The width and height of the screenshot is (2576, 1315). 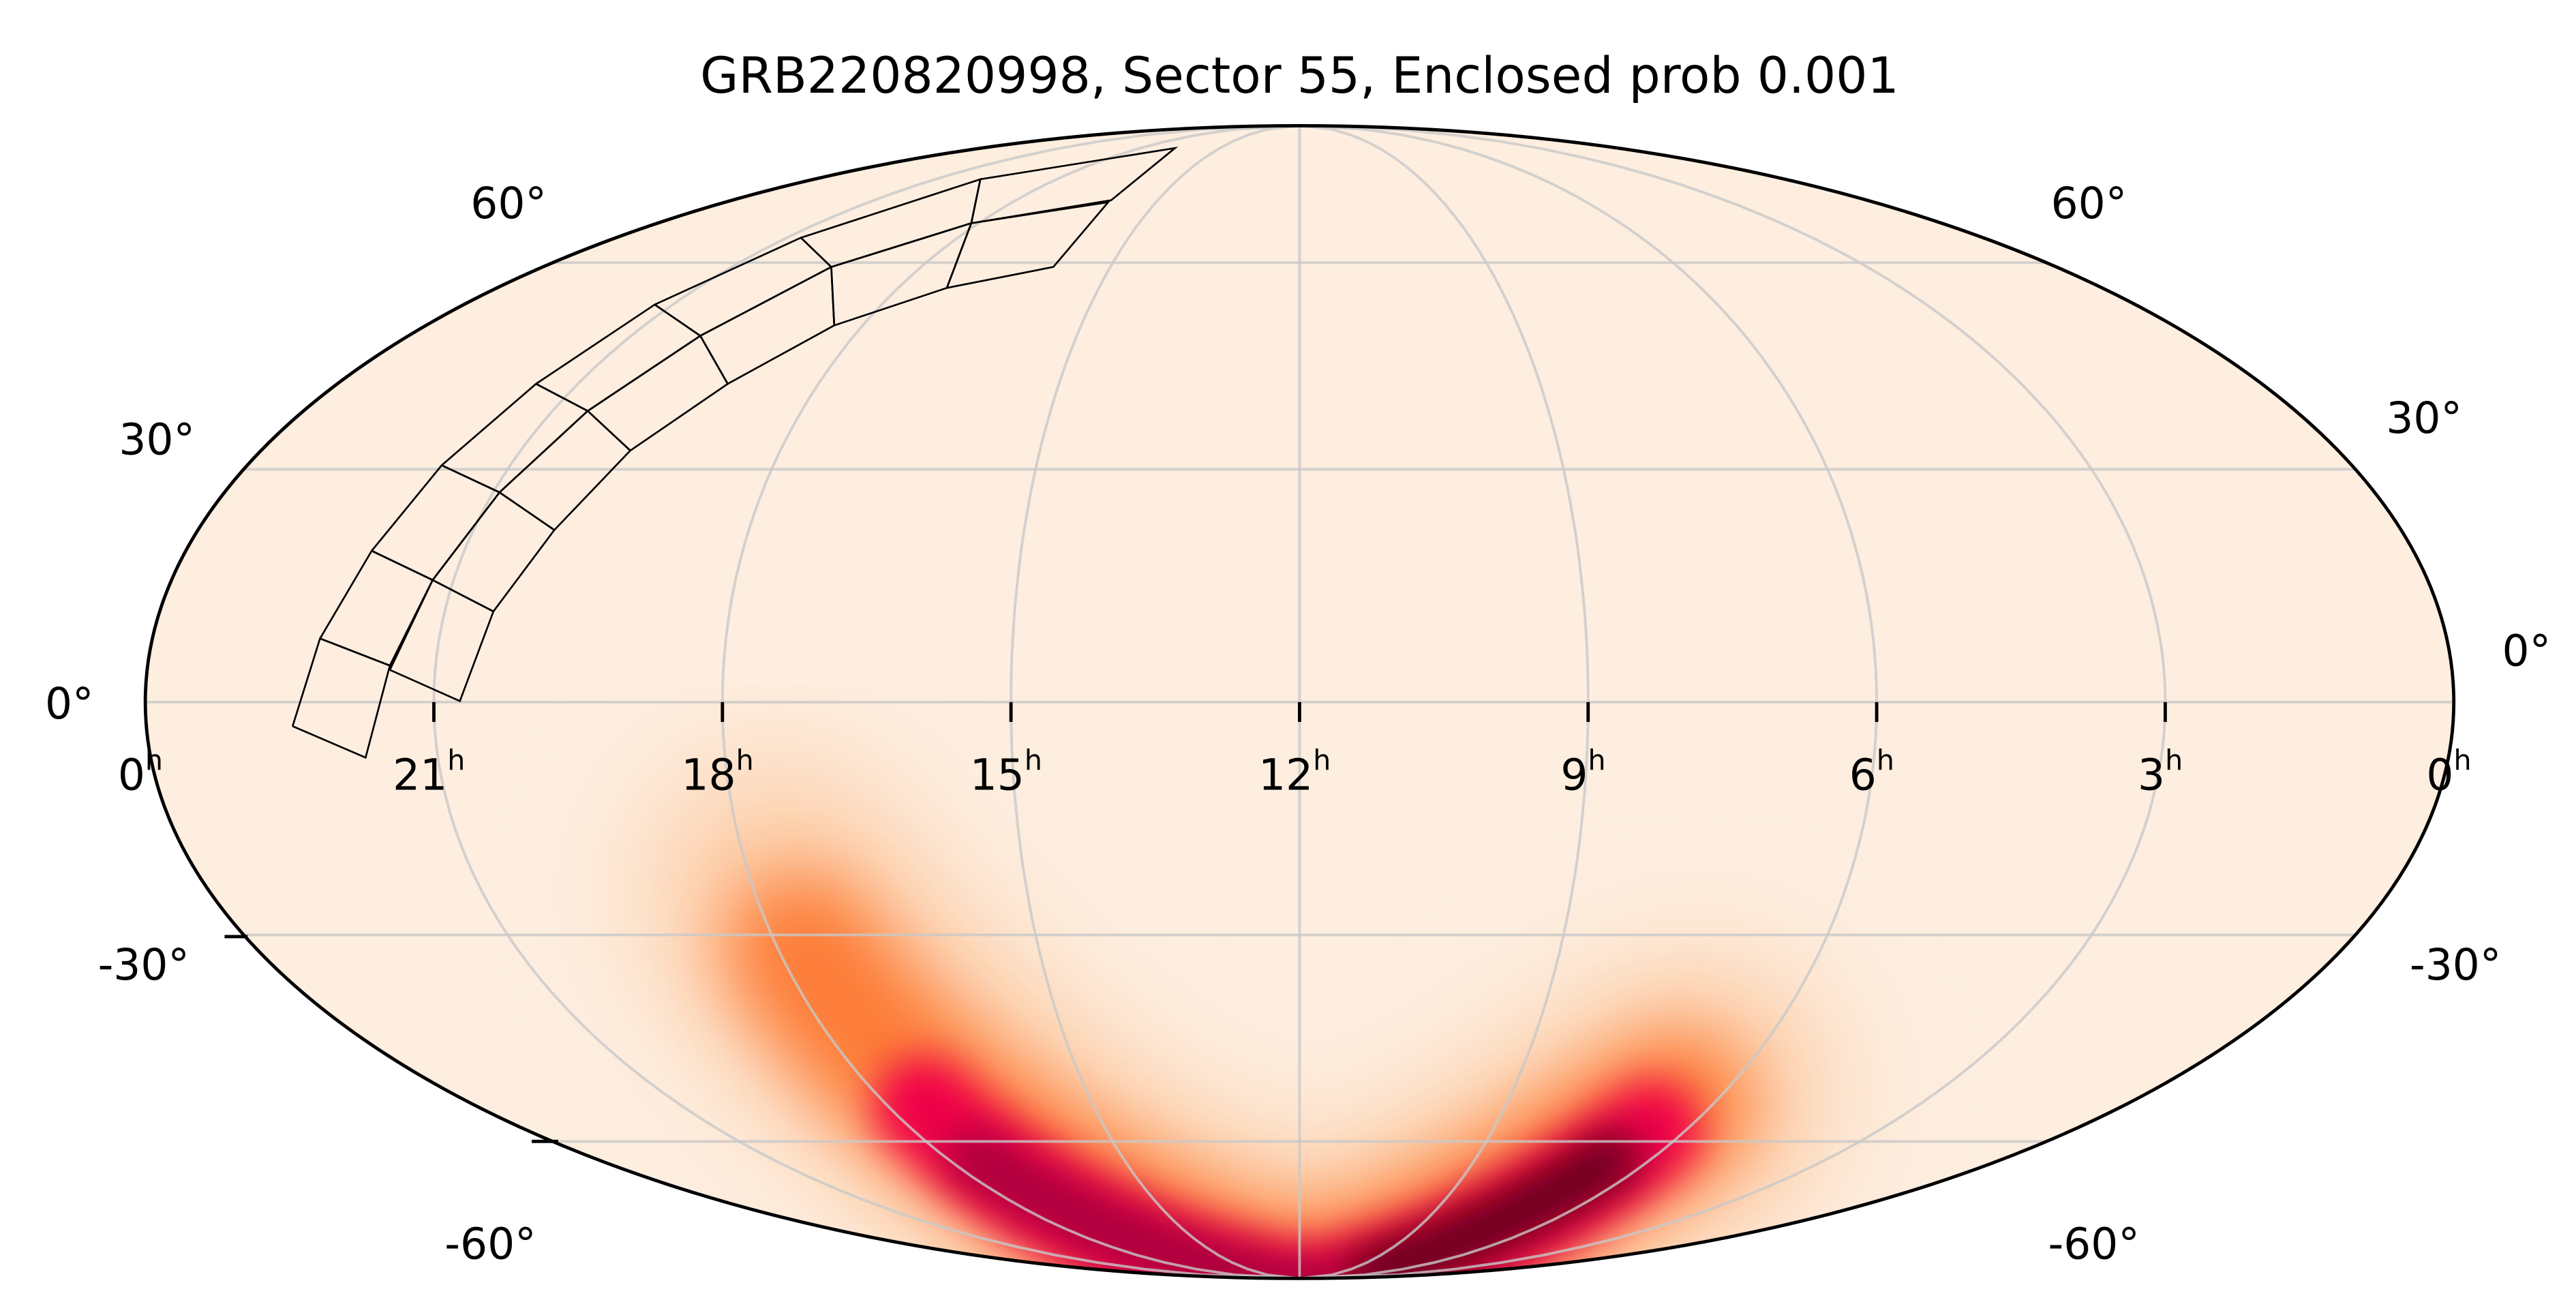 What do you see at coordinates (1582, 772) in the screenshot?
I see `ra-label: 9h` at bounding box center [1582, 772].